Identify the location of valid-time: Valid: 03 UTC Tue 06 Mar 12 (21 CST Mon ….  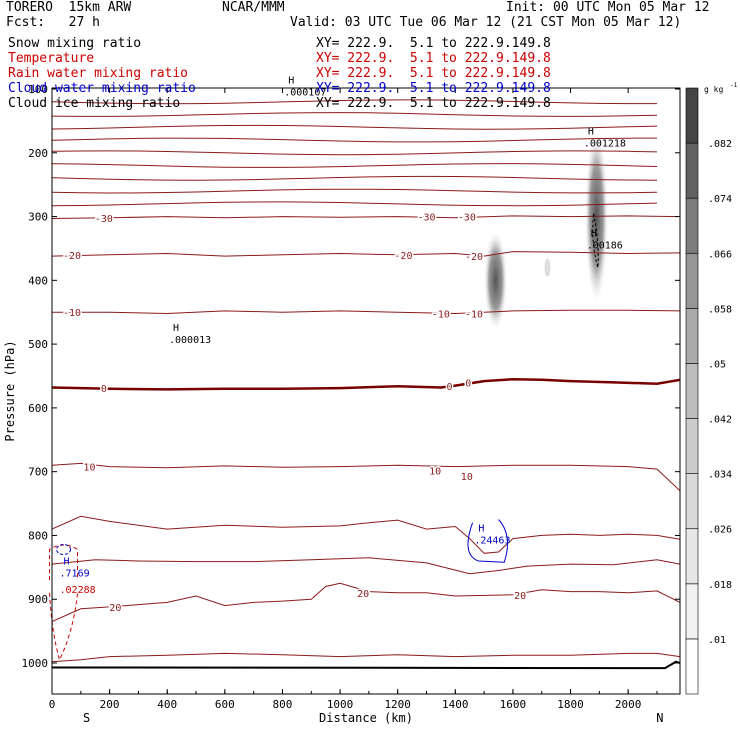
(486, 22).